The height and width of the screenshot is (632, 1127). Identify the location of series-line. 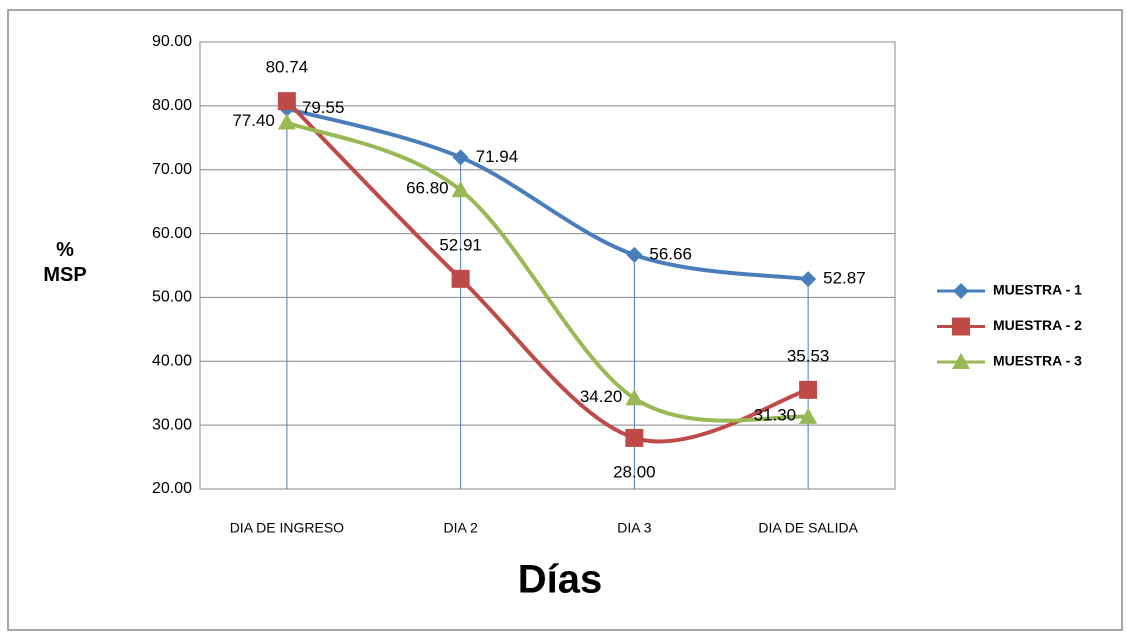
(547, 194).